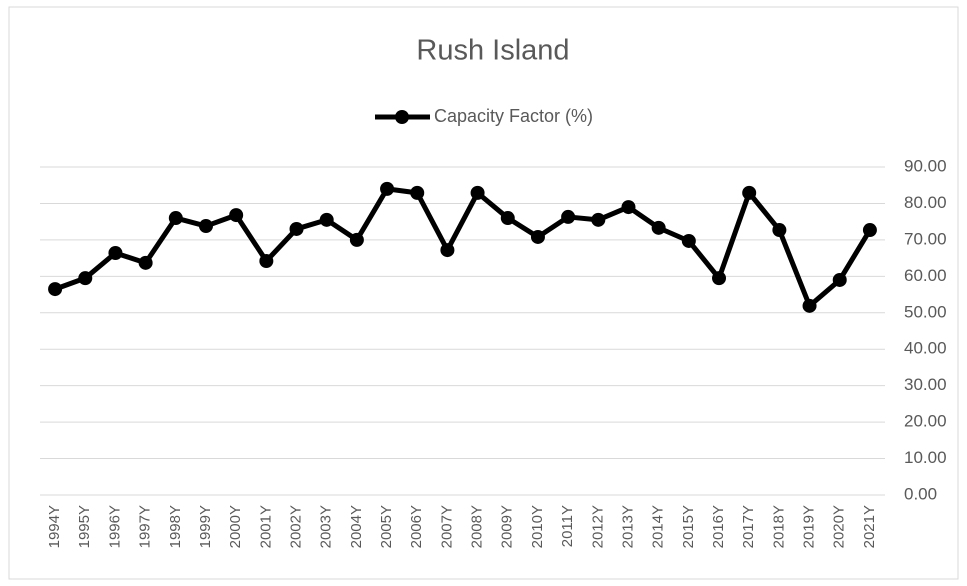  I want to click on x-tick-label: 2002Y, so click(295, 526).